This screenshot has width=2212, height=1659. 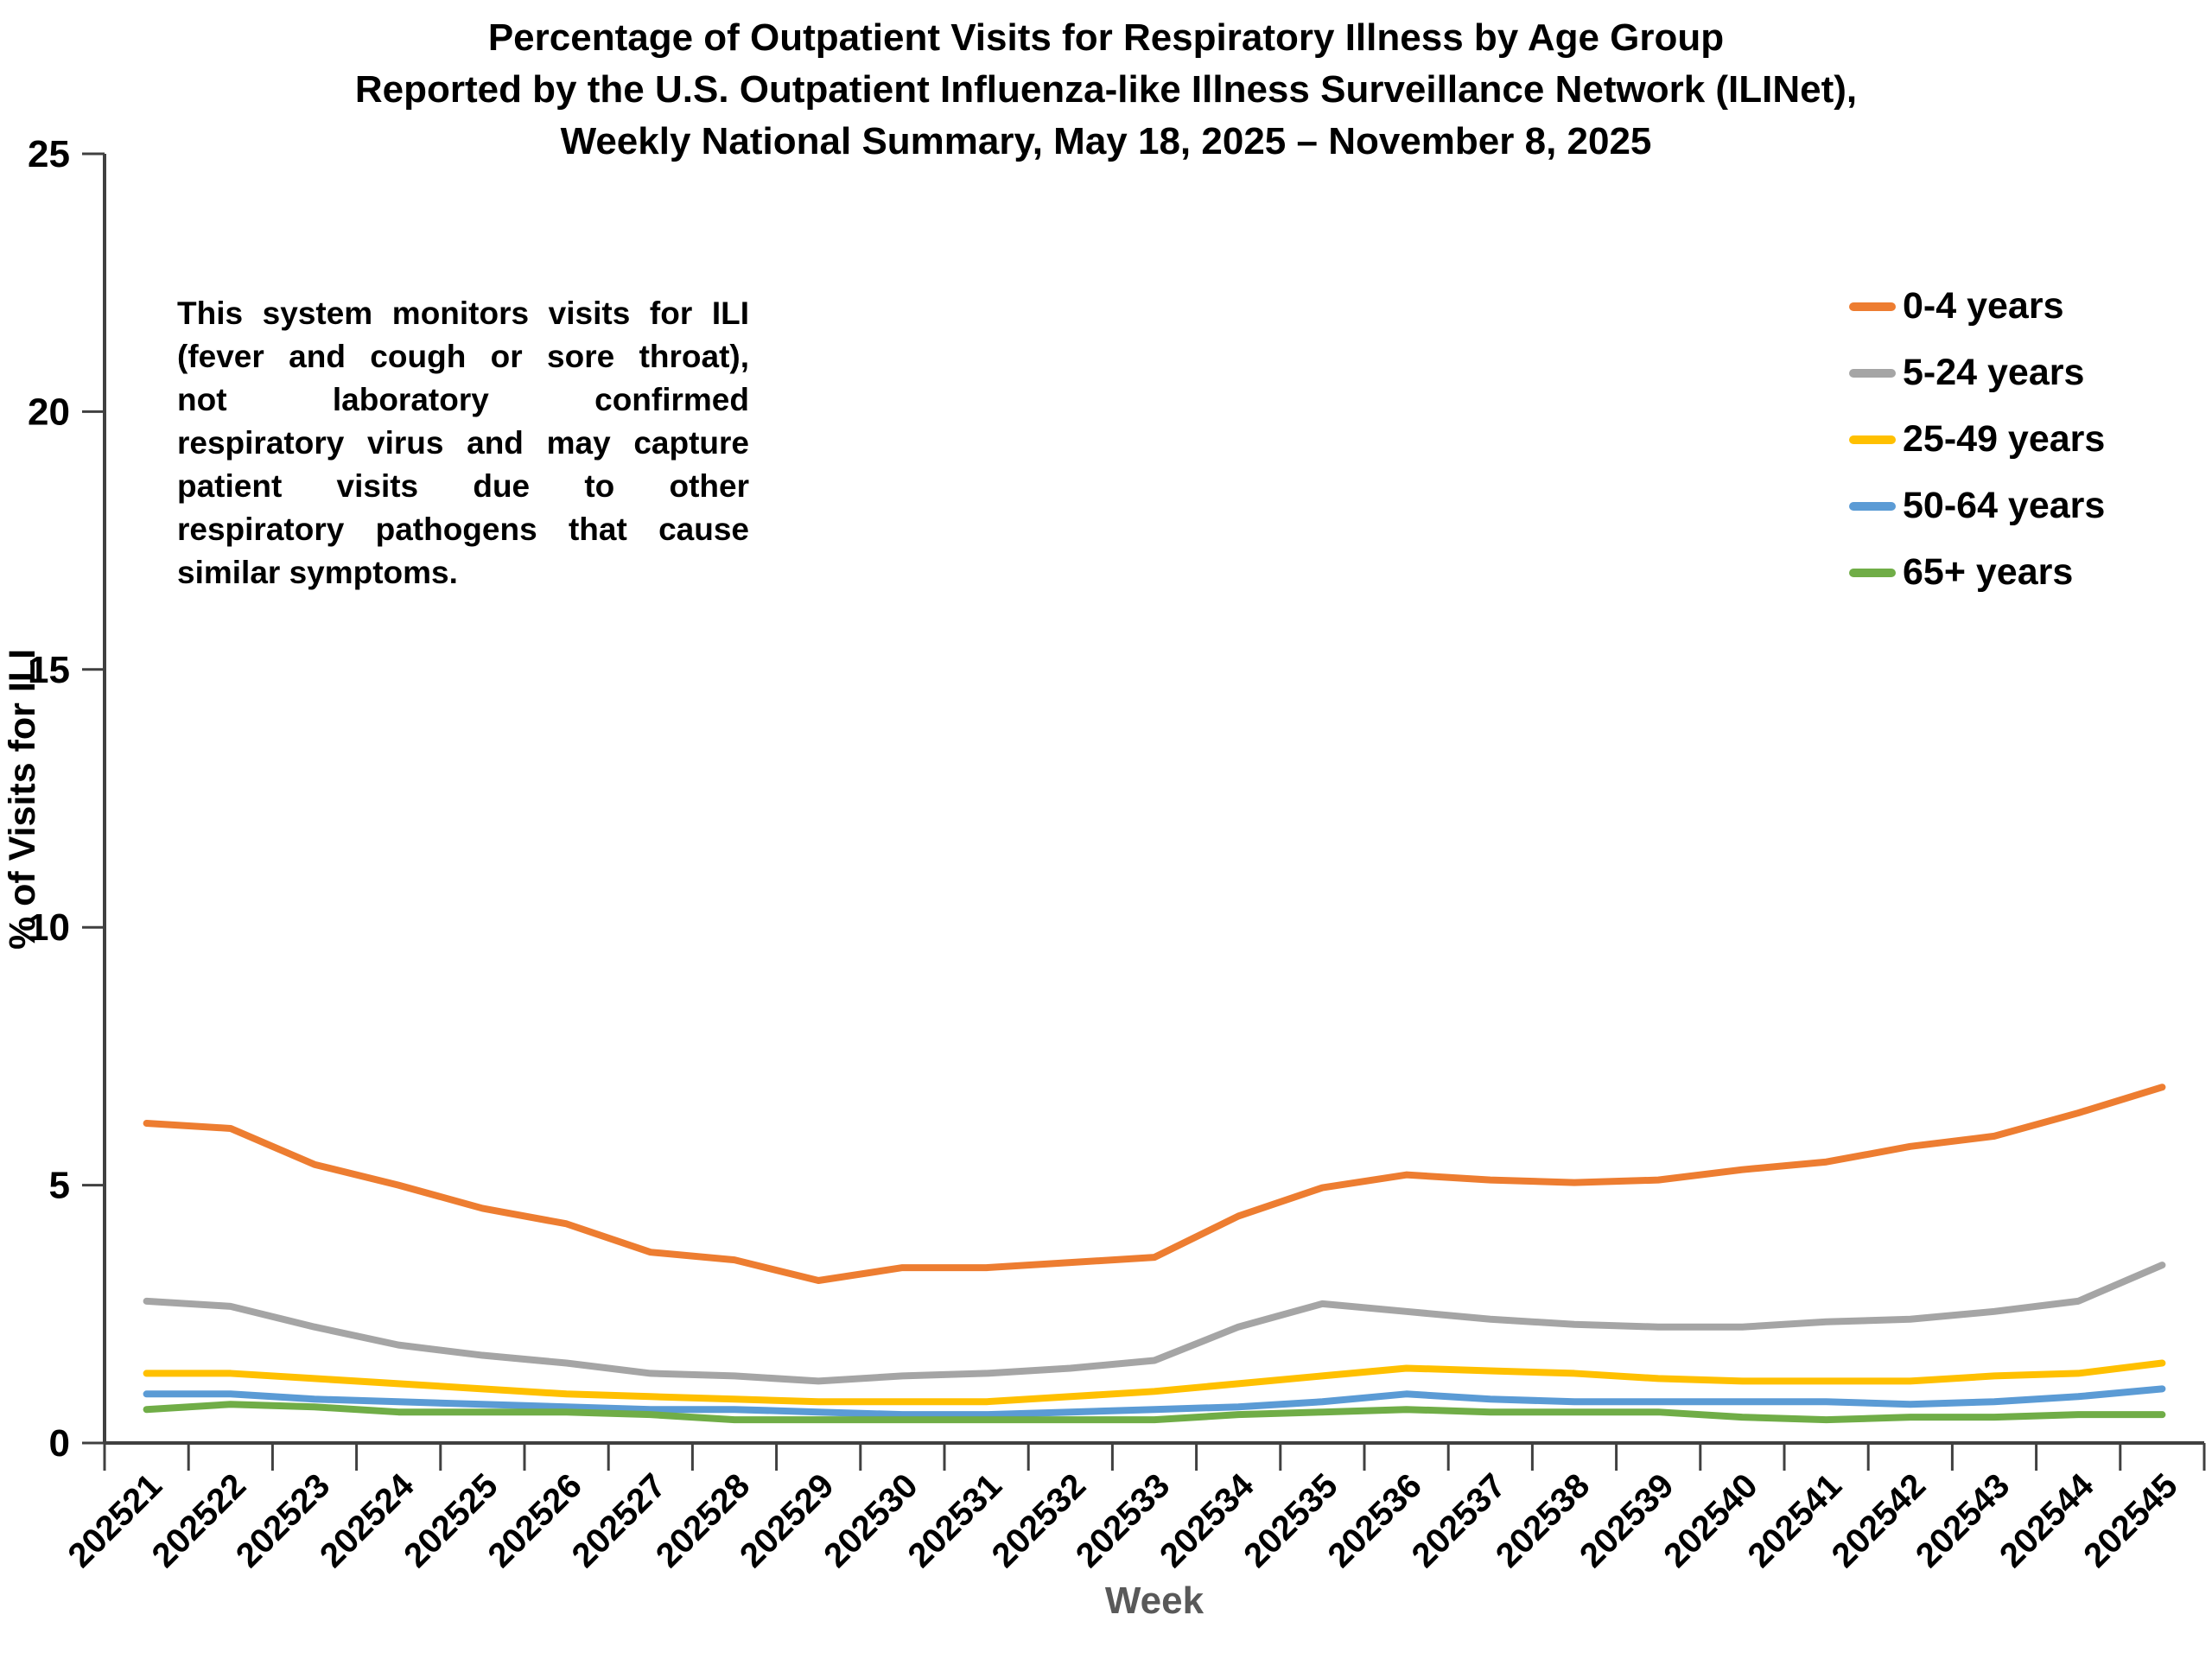 I want to click on x-tick-label: 202538, so click(x=1543, y=1520).